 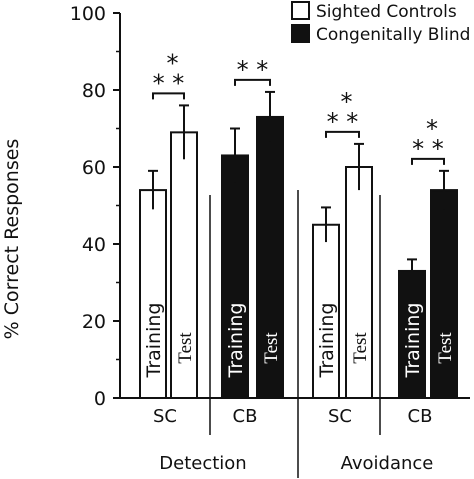 What do you see at coordinates (94, 245) in the screenshot?
I see `y-tick-label: 40` at bounding box center [94, 245].